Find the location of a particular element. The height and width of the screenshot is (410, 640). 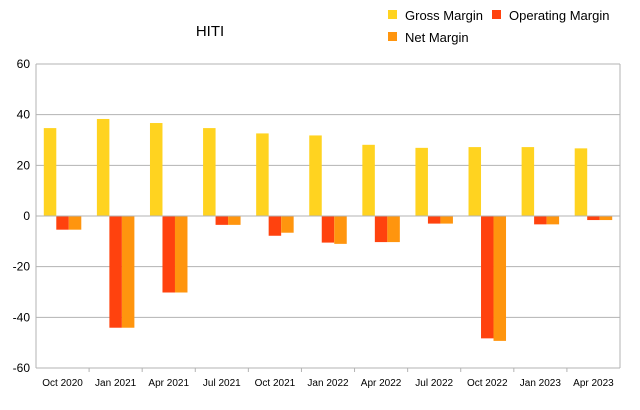

x-tick-label: Oct 2021 is located at coordinates (275, 383).